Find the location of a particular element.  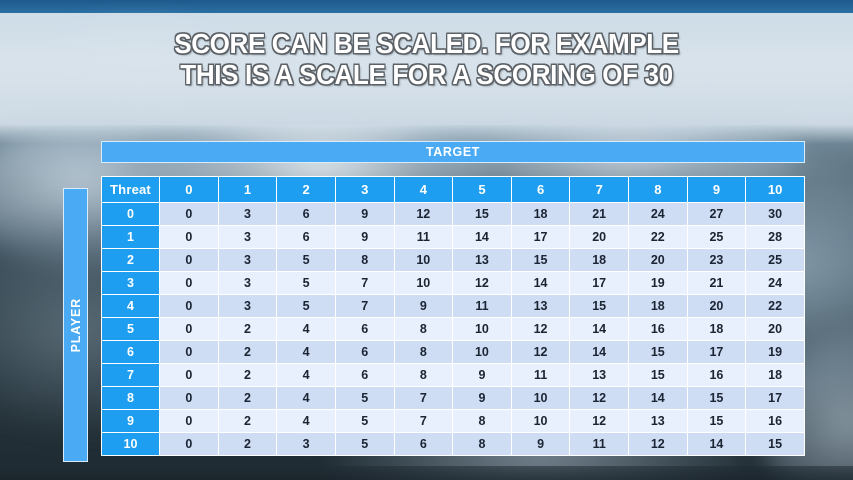

matrix-col-header: 7 is located at coordinates (599, 189).